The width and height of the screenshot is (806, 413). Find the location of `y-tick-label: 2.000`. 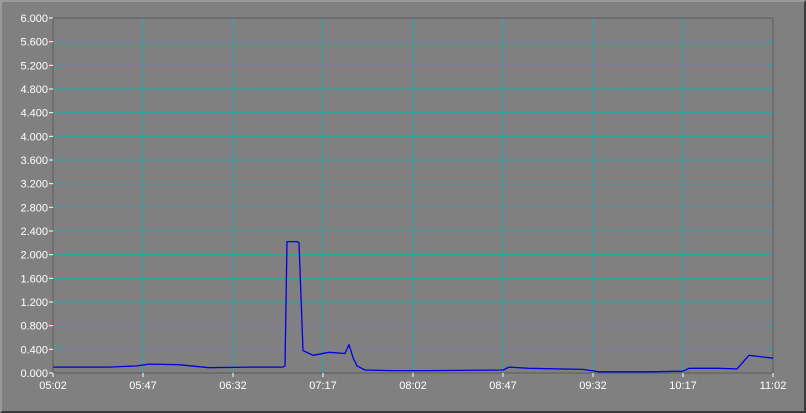

y-tick-label: 2.000 is located at coordinates (34, 256).